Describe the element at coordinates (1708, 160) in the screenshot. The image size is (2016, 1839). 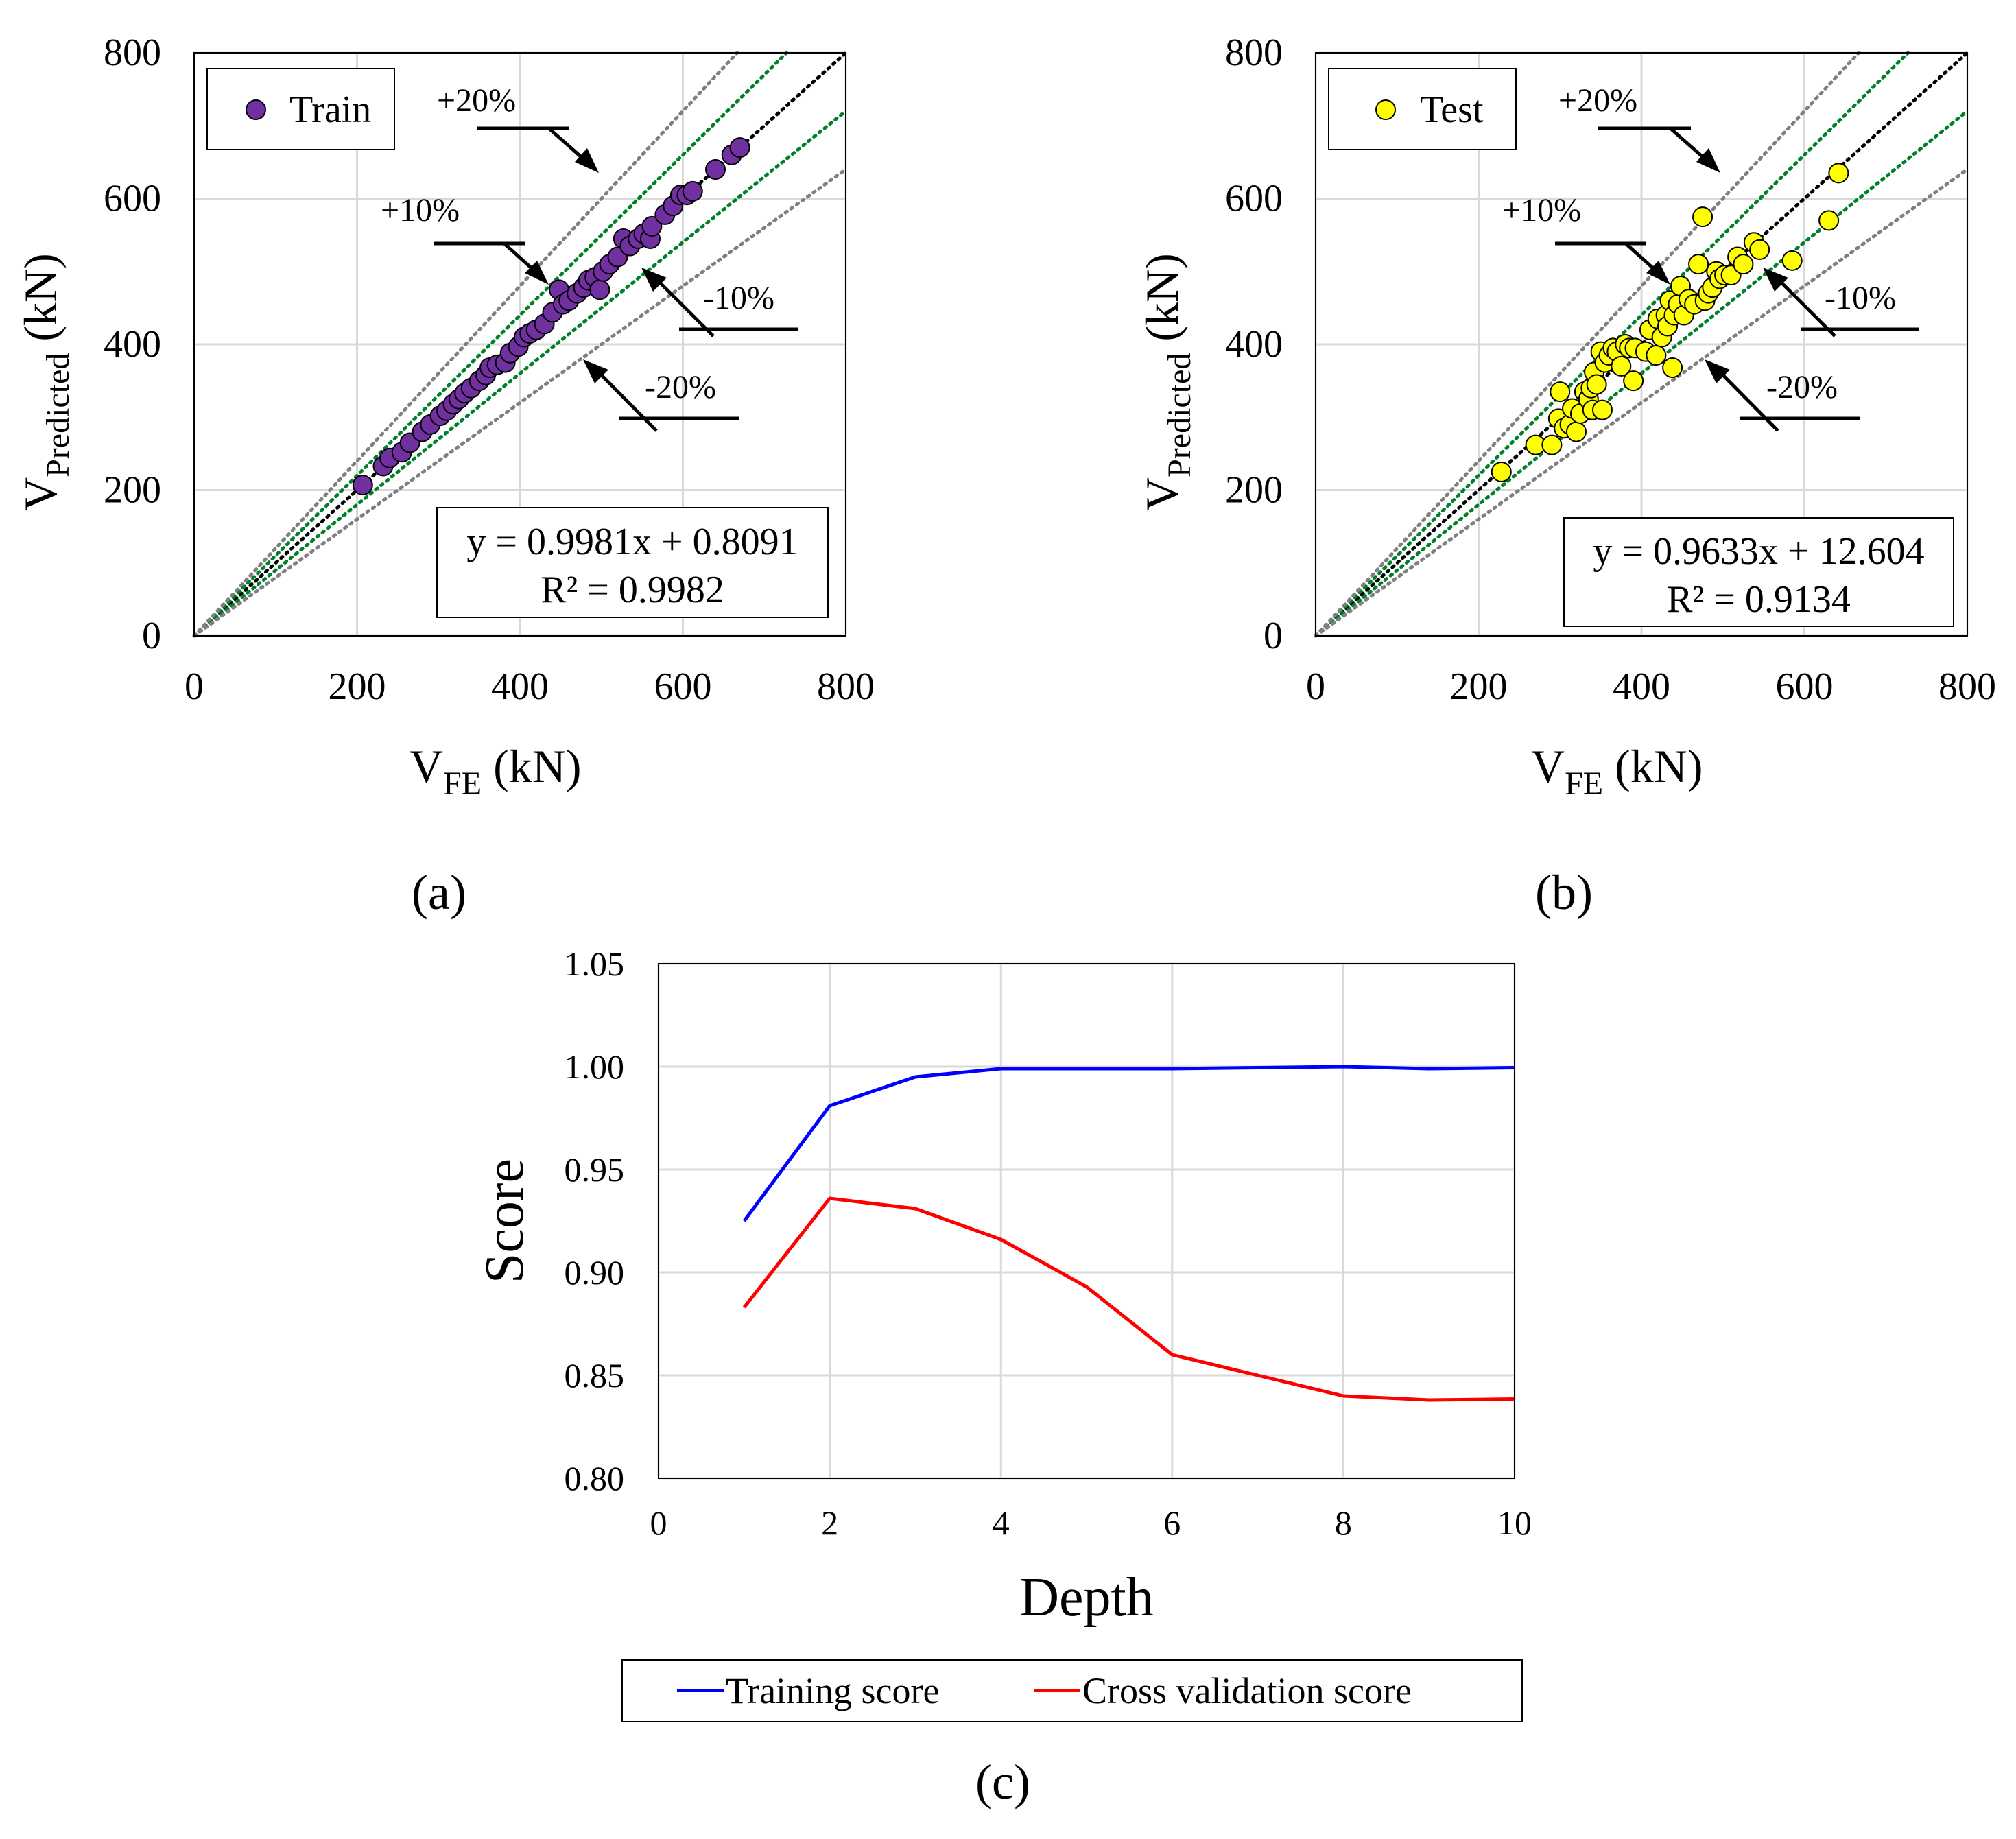
I see `panel-b-arrowhead-plus20` at that location.